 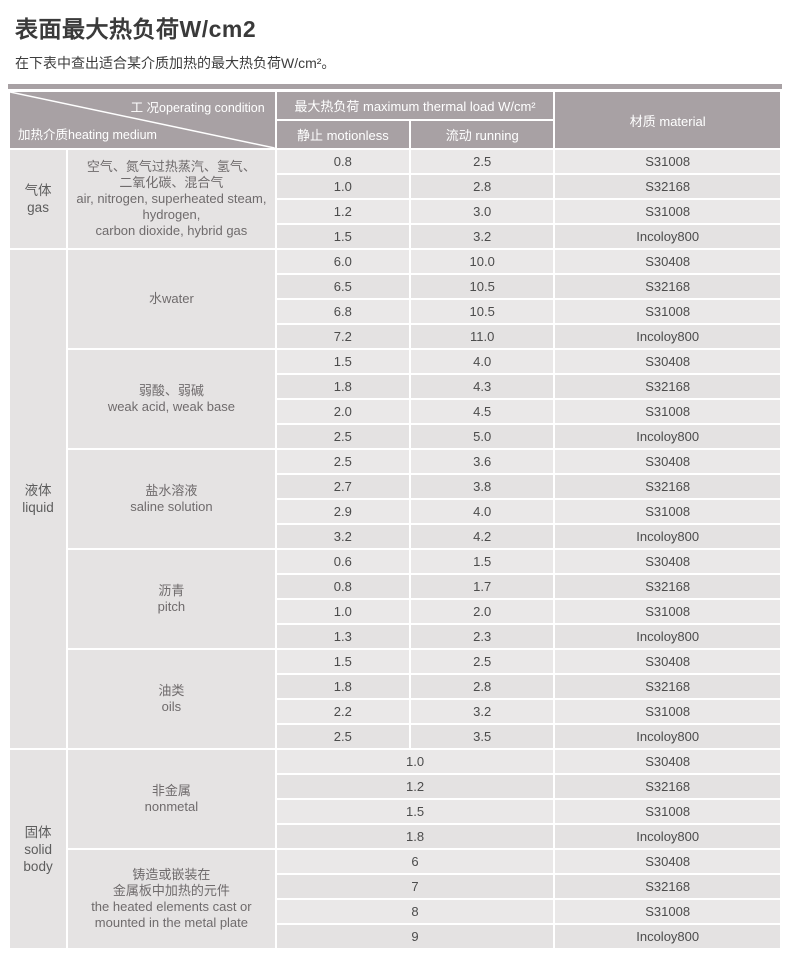 I want to click on merged-load-value: 7, so click(x=415, y=886).